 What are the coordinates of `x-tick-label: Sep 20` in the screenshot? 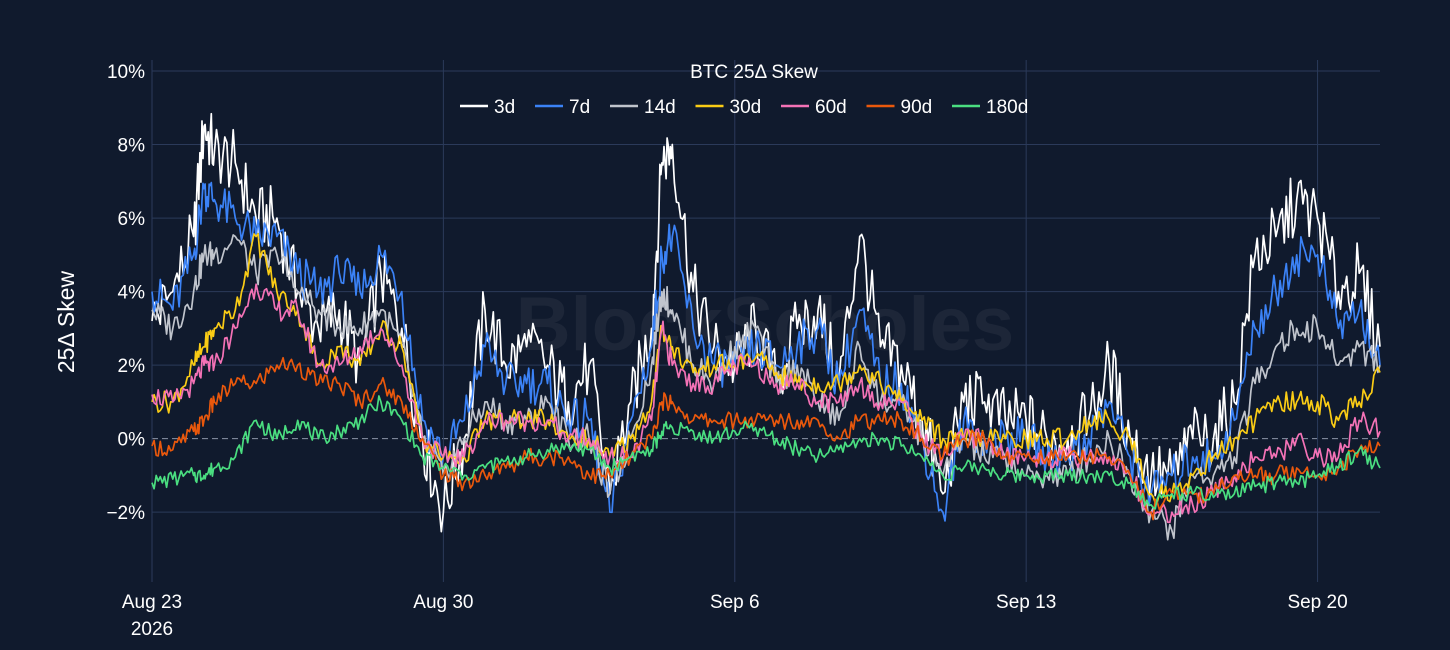 It's located at (1317, 602).